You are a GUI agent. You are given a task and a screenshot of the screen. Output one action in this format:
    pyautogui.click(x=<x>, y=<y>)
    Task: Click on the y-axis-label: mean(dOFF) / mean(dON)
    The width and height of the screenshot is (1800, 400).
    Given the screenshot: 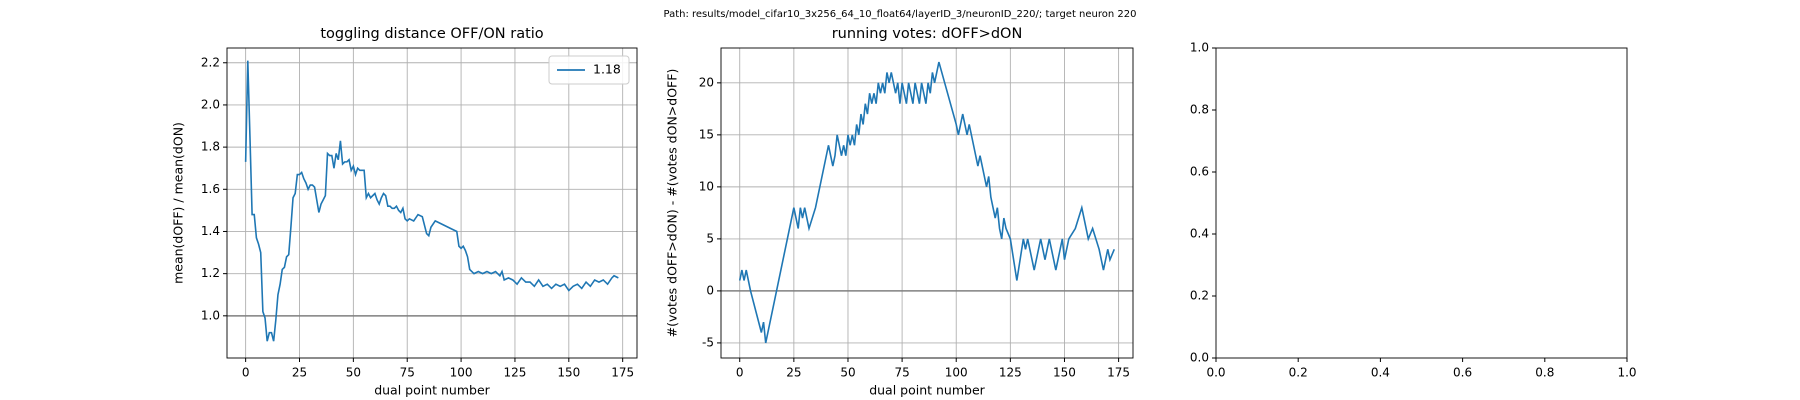 What is the action you would take?
    pyautogui.click(x=178, y=203)
    